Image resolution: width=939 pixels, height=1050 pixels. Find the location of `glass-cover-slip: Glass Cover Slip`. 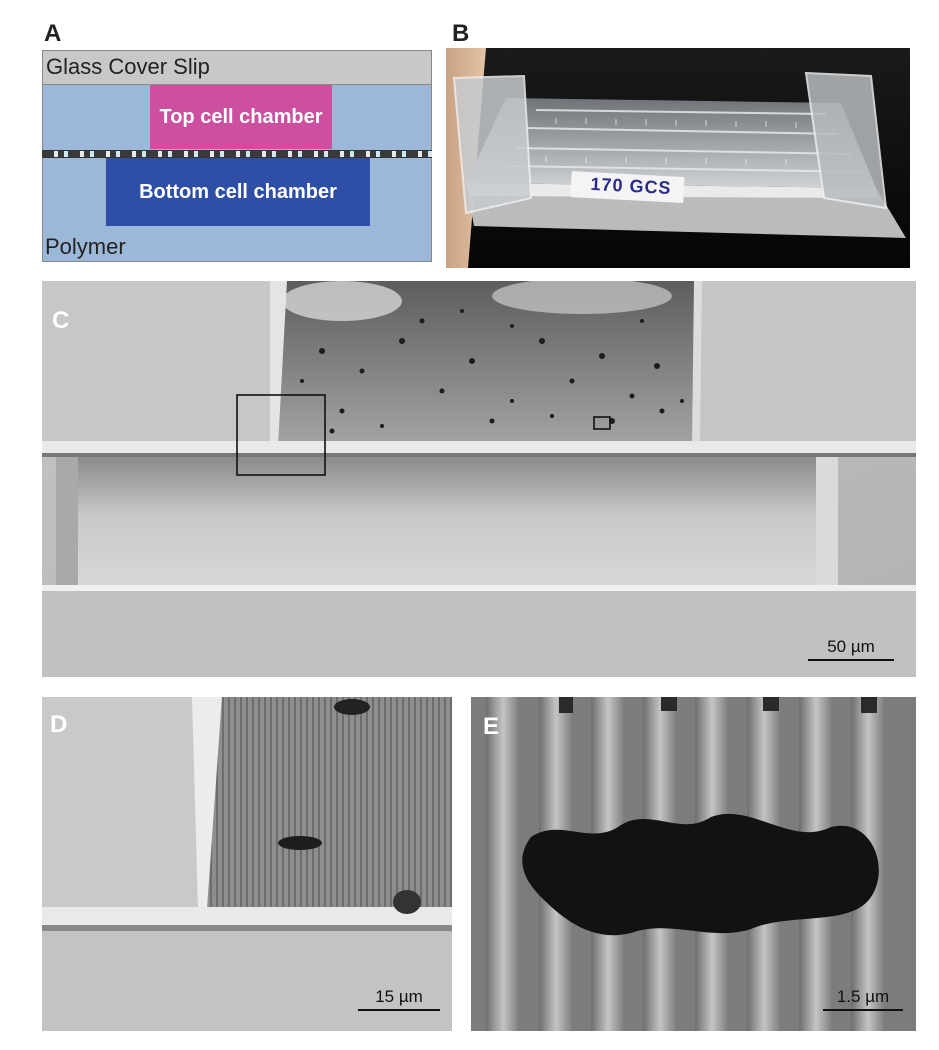

glass-cover-slip: Glass Cover Slip is located at coordinates (237, 67).